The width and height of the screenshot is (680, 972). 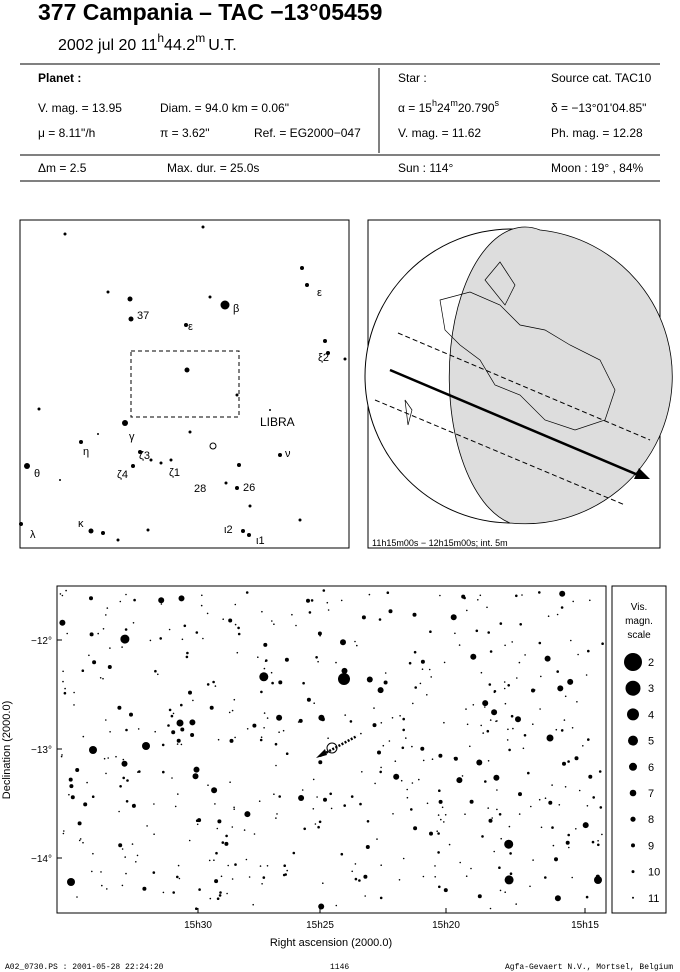 What do you see at coordinates (514, 422) in the screenshot?
I see `central-line` at bounding box center [514, 422].